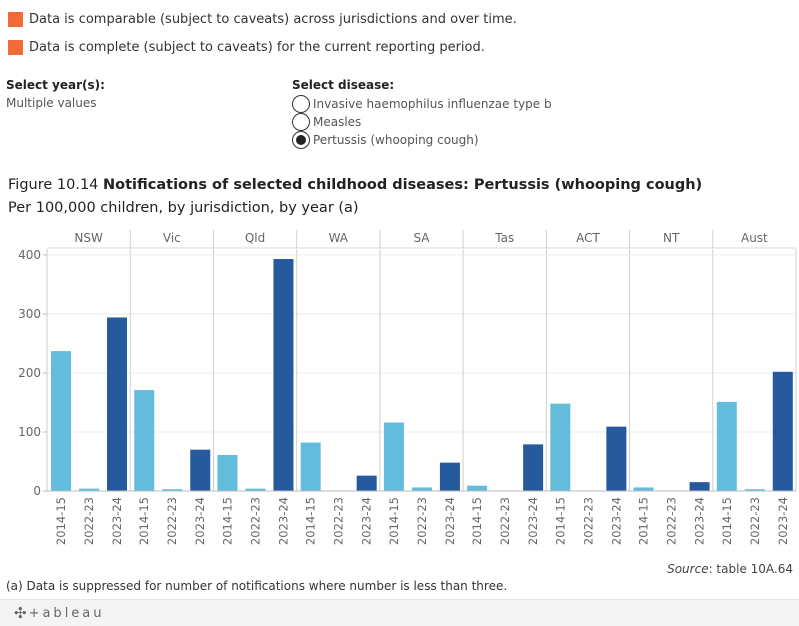  I want to click on y-tick-label: 0, so click(37, 491).